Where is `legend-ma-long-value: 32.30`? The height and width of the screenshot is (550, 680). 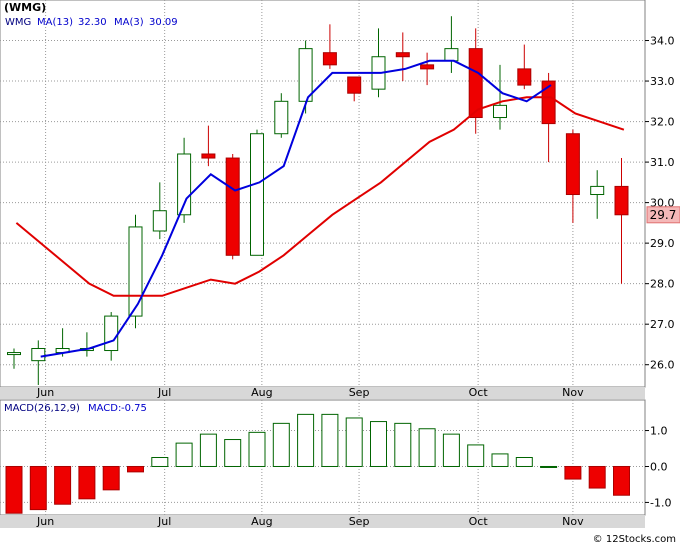
legend-ma-long-value: 32.30 is located at coordinates (92, 22).